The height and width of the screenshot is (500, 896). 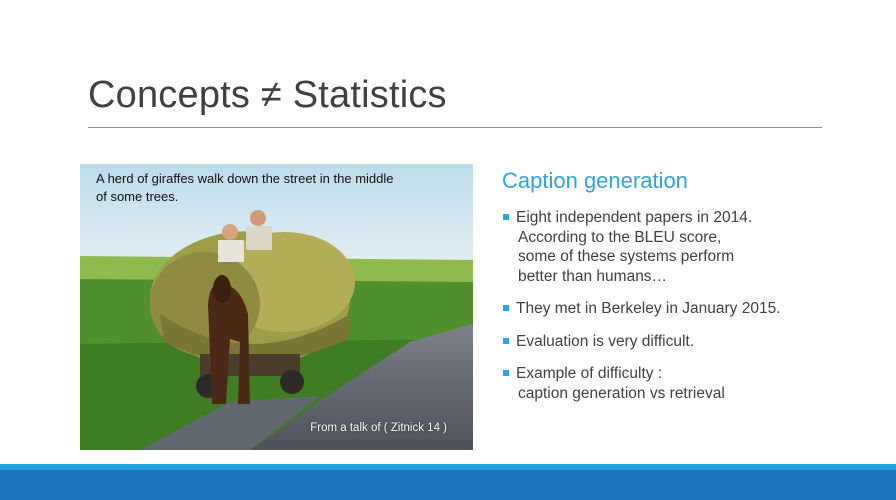 I want to click on footer-bar, so click(x=448, y=485).